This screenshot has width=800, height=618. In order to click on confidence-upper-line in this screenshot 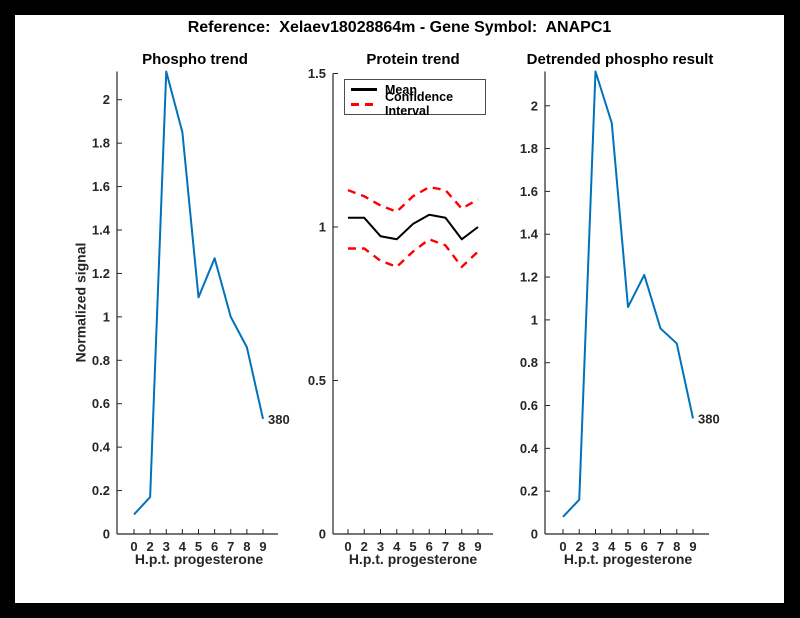, I will do `click(413, 199)`.